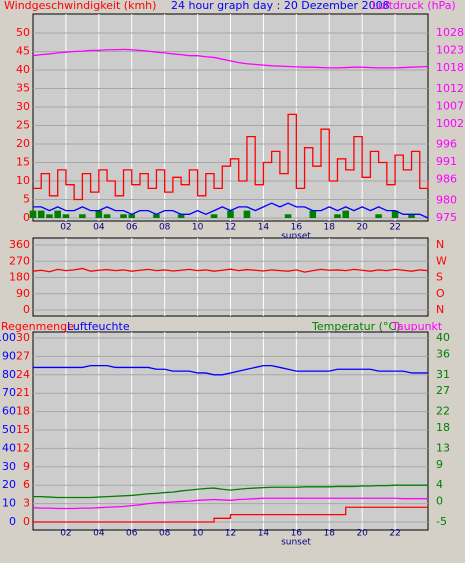 The image size is (465, 563). I want to click on y3-tick-label: 10, so click(9, 503).